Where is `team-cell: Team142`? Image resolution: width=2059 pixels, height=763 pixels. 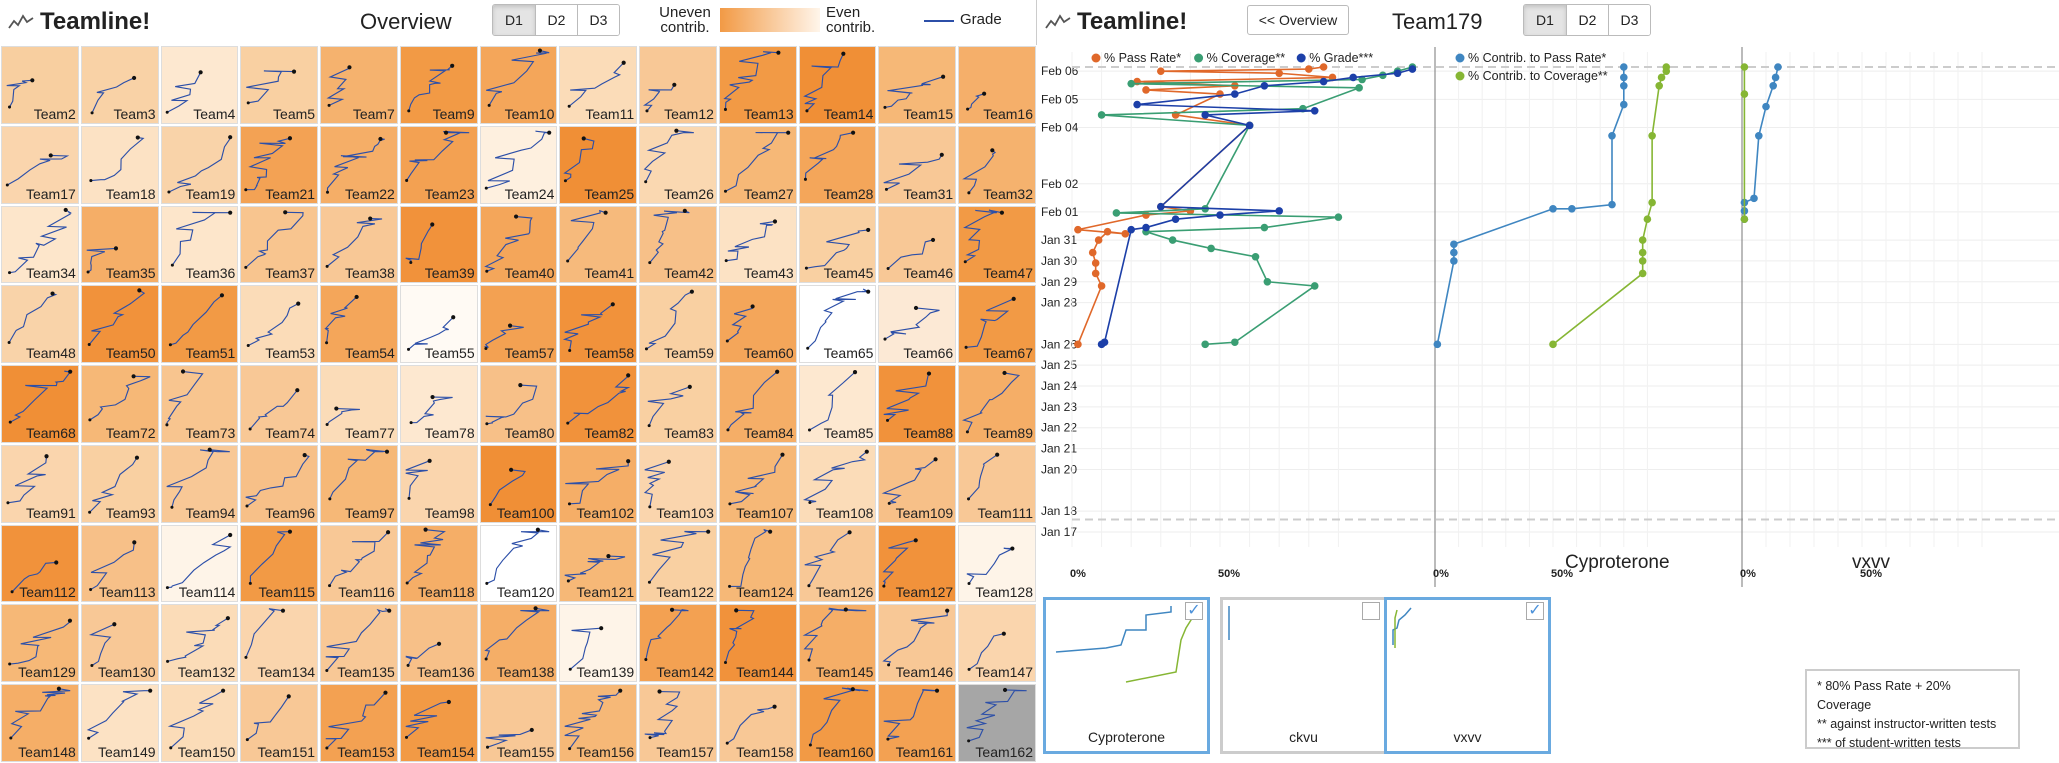
team-cell: Team142 is located at coordinates (678, 643).